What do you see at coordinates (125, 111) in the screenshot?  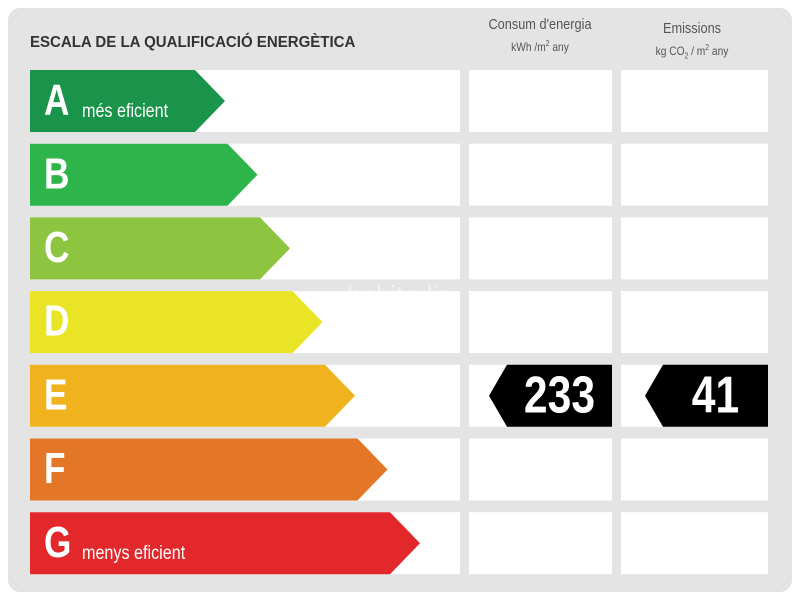 I see `rating-label: més eficient` at bounding box center [125, 111].